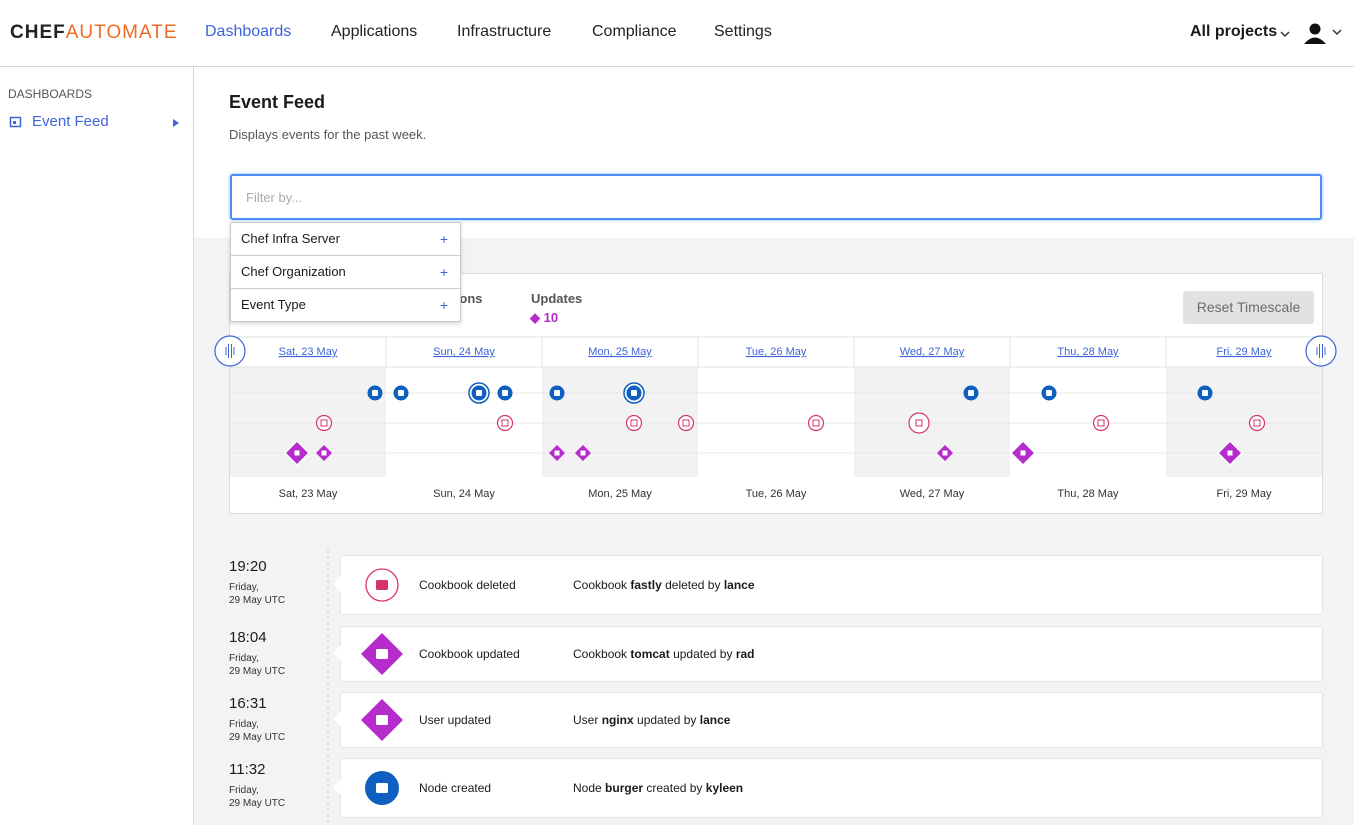  I want to click on nav-link: Dashboards, so click(248, 31).